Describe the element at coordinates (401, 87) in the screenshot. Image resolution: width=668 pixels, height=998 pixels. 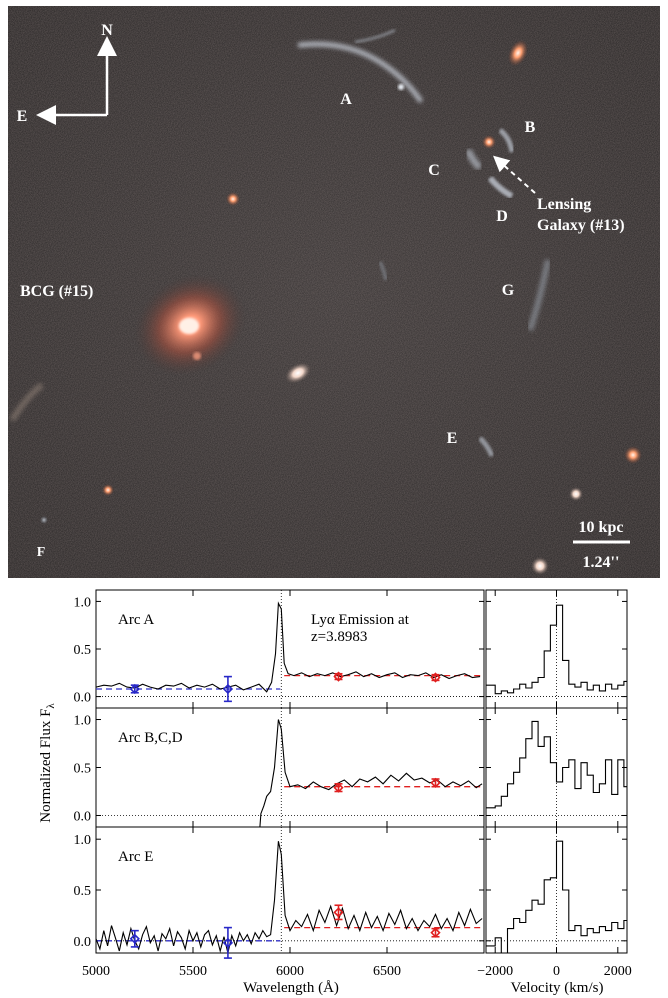
I see `arc-a-knot` at that location.